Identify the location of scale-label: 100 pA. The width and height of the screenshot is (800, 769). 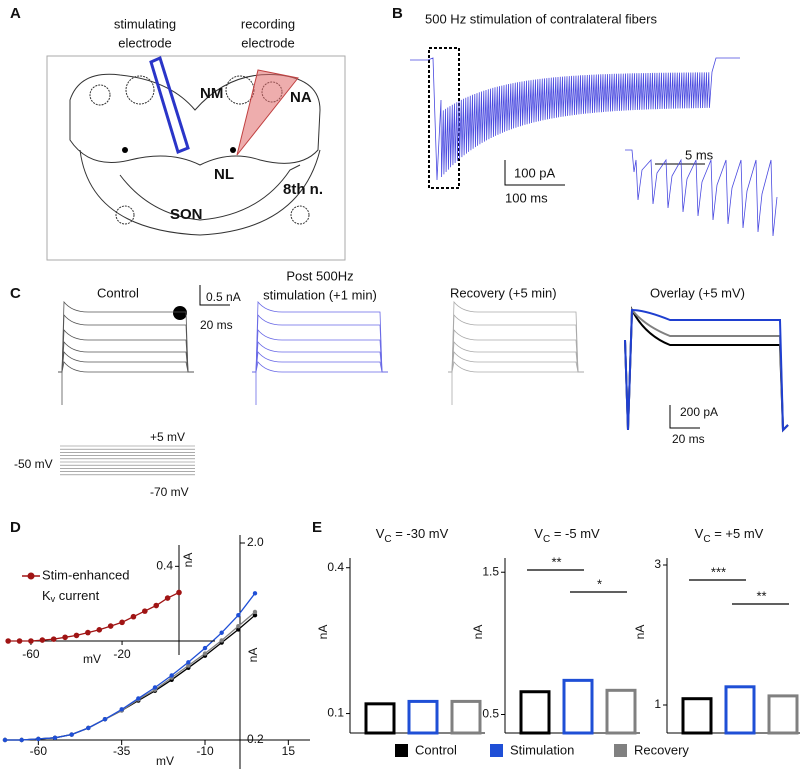
(535, 172).